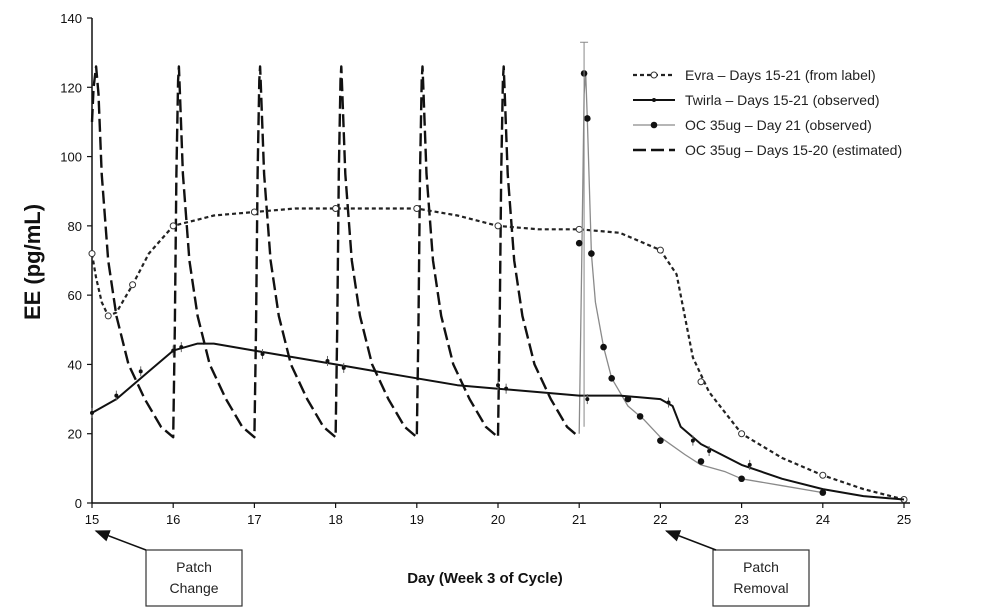 The image size is (991, 615). I want to click on legend-label: OC 35ug – Days 15-20 (estimated), so click(793, 150).